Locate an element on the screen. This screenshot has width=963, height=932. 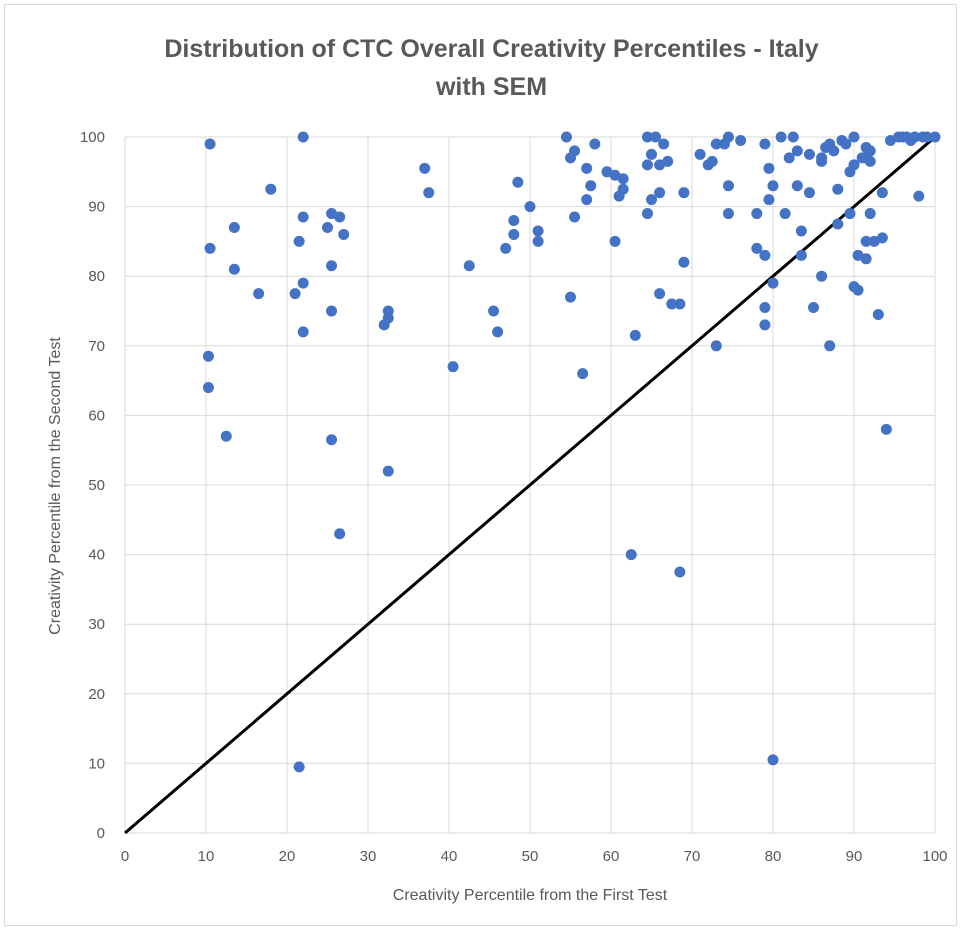
chart-title-line-2: with SEM is located at coordinates (491, 87).